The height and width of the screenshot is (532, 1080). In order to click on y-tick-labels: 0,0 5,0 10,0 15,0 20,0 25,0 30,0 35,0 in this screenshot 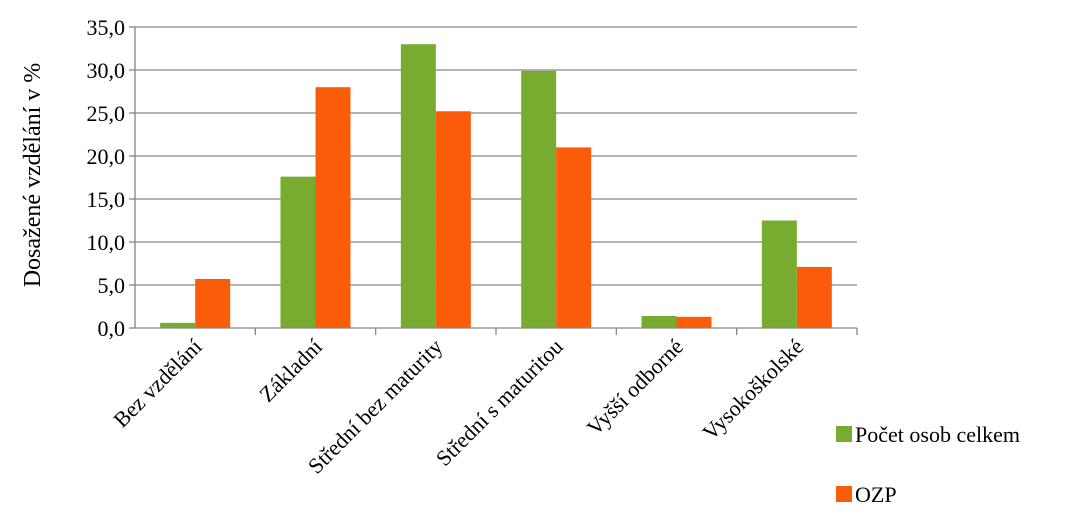, I will do `click(106, 178)`.